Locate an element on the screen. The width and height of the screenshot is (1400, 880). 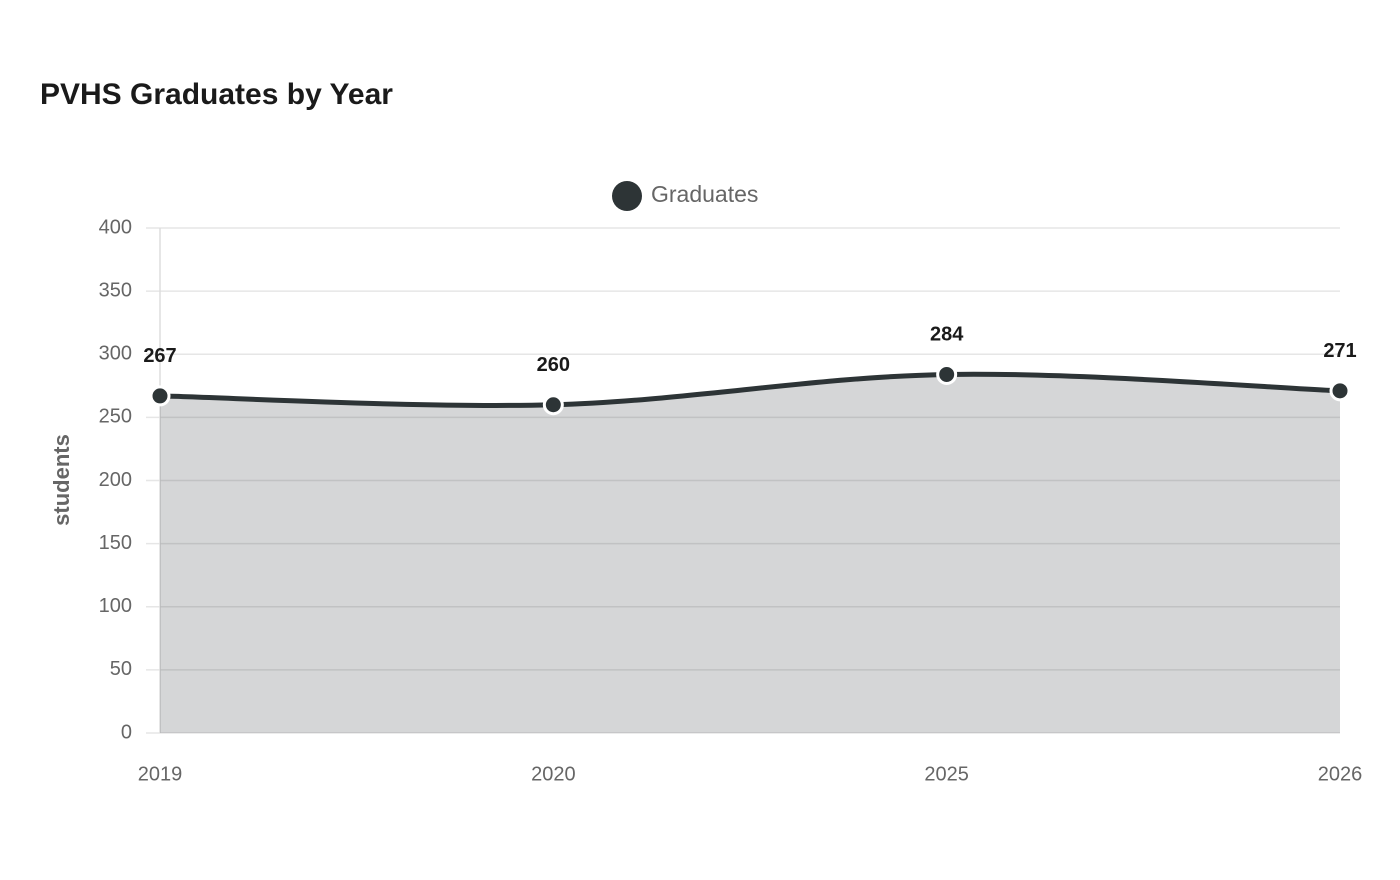
y-tick-label: 0 is located at coordinates (126, 732).